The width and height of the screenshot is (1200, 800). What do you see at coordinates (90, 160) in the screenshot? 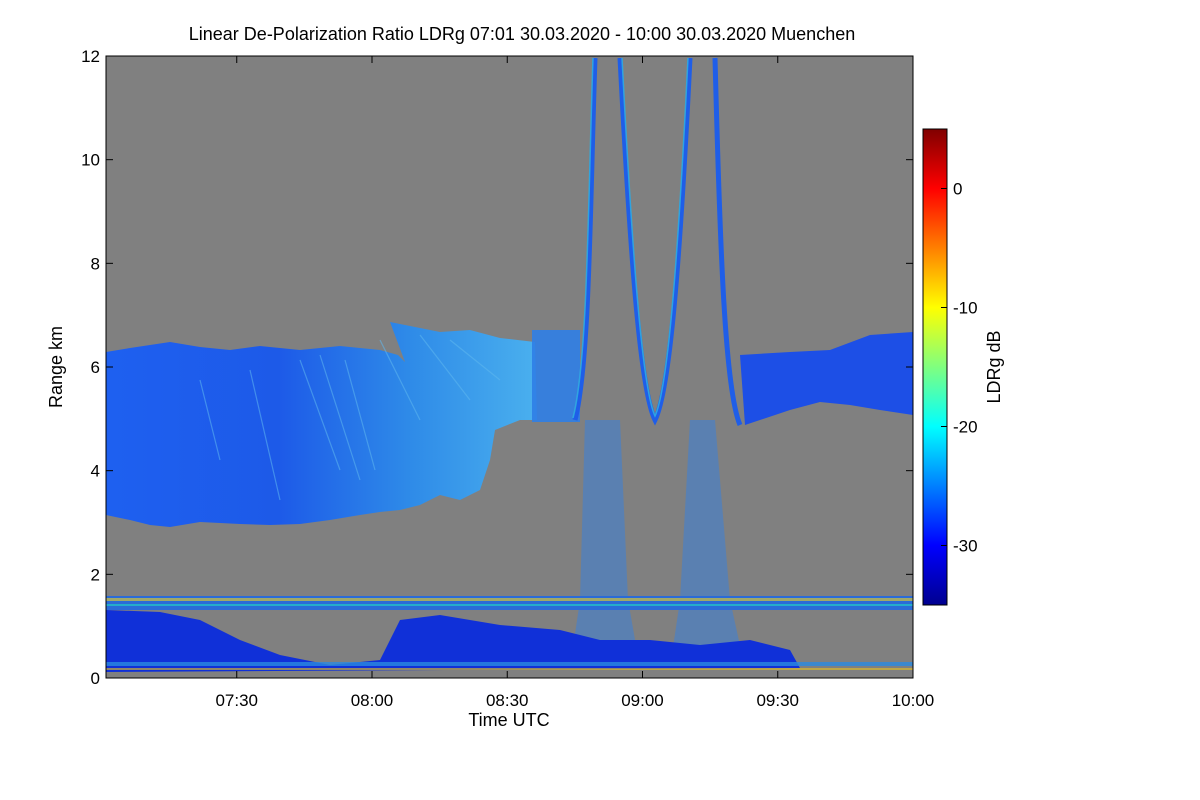
I see `y-tick-label: 10` at bounding box center [90, 160].